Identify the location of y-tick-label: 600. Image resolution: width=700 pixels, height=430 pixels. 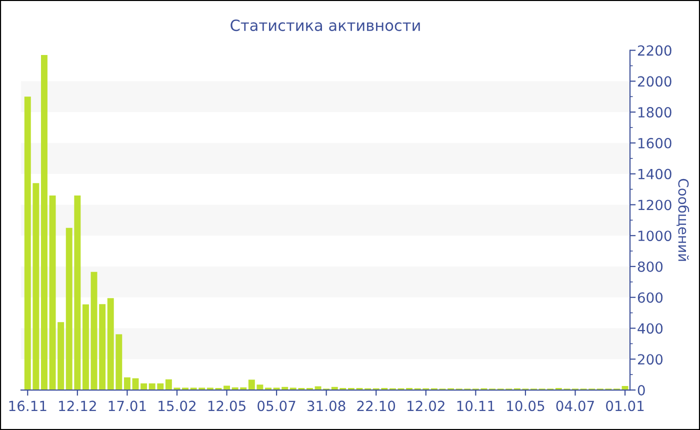
(650, 297).